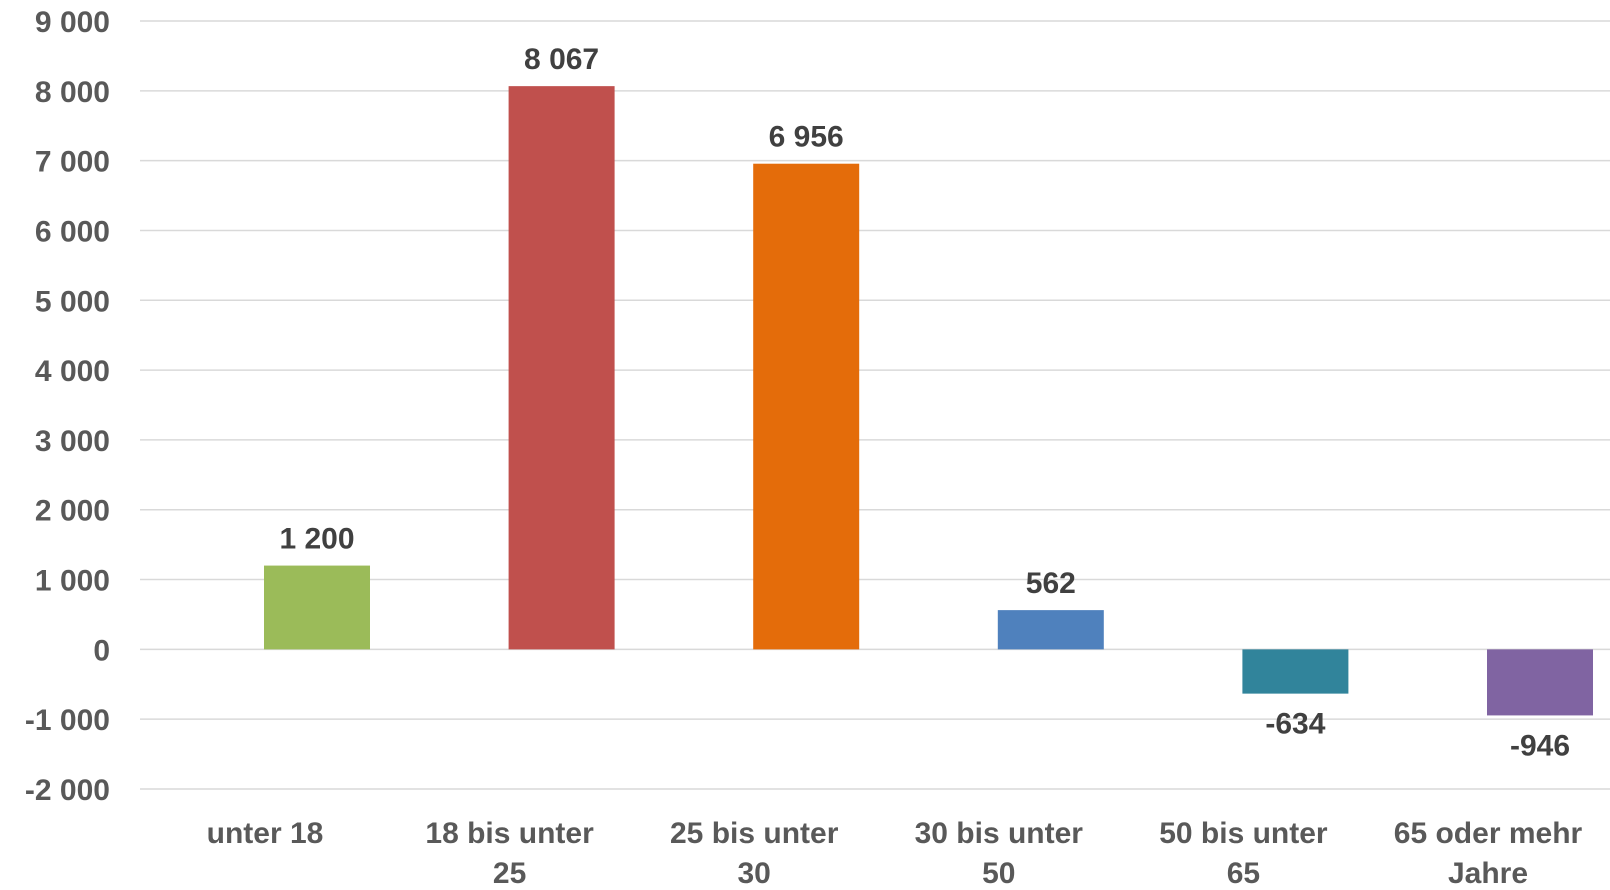 This screenshot has width=1610, height=890. What do you see at coordinates (1243, 873) in the screenshot?
I see `x-tick-label: 65` at bounding box center [1243, 873].